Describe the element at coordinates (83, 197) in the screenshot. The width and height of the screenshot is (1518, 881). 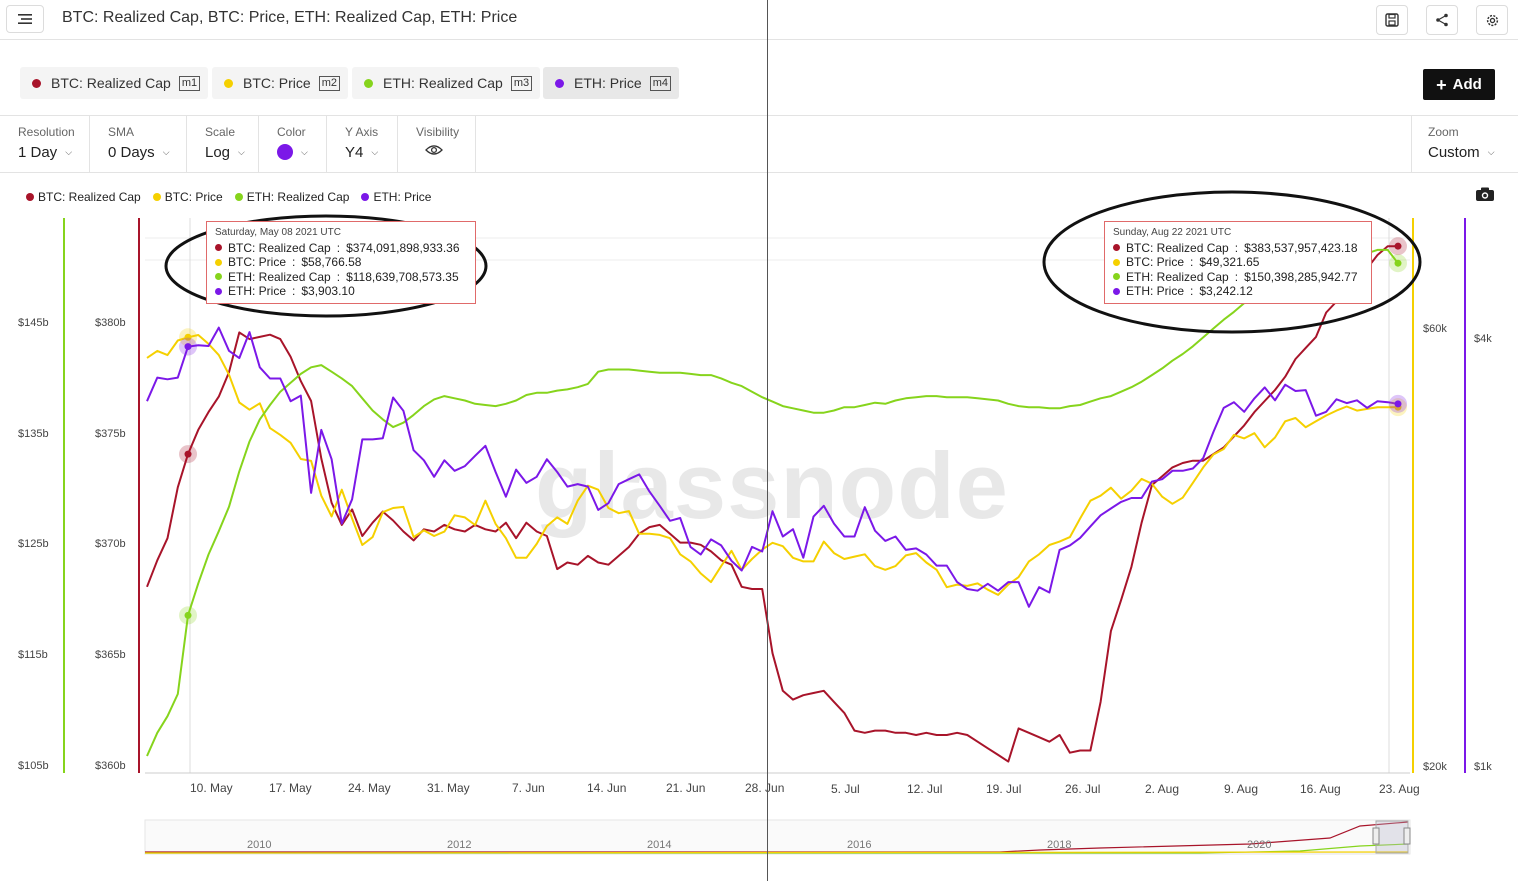
I see `legend-item: BTC: Realized Cap` at that location.